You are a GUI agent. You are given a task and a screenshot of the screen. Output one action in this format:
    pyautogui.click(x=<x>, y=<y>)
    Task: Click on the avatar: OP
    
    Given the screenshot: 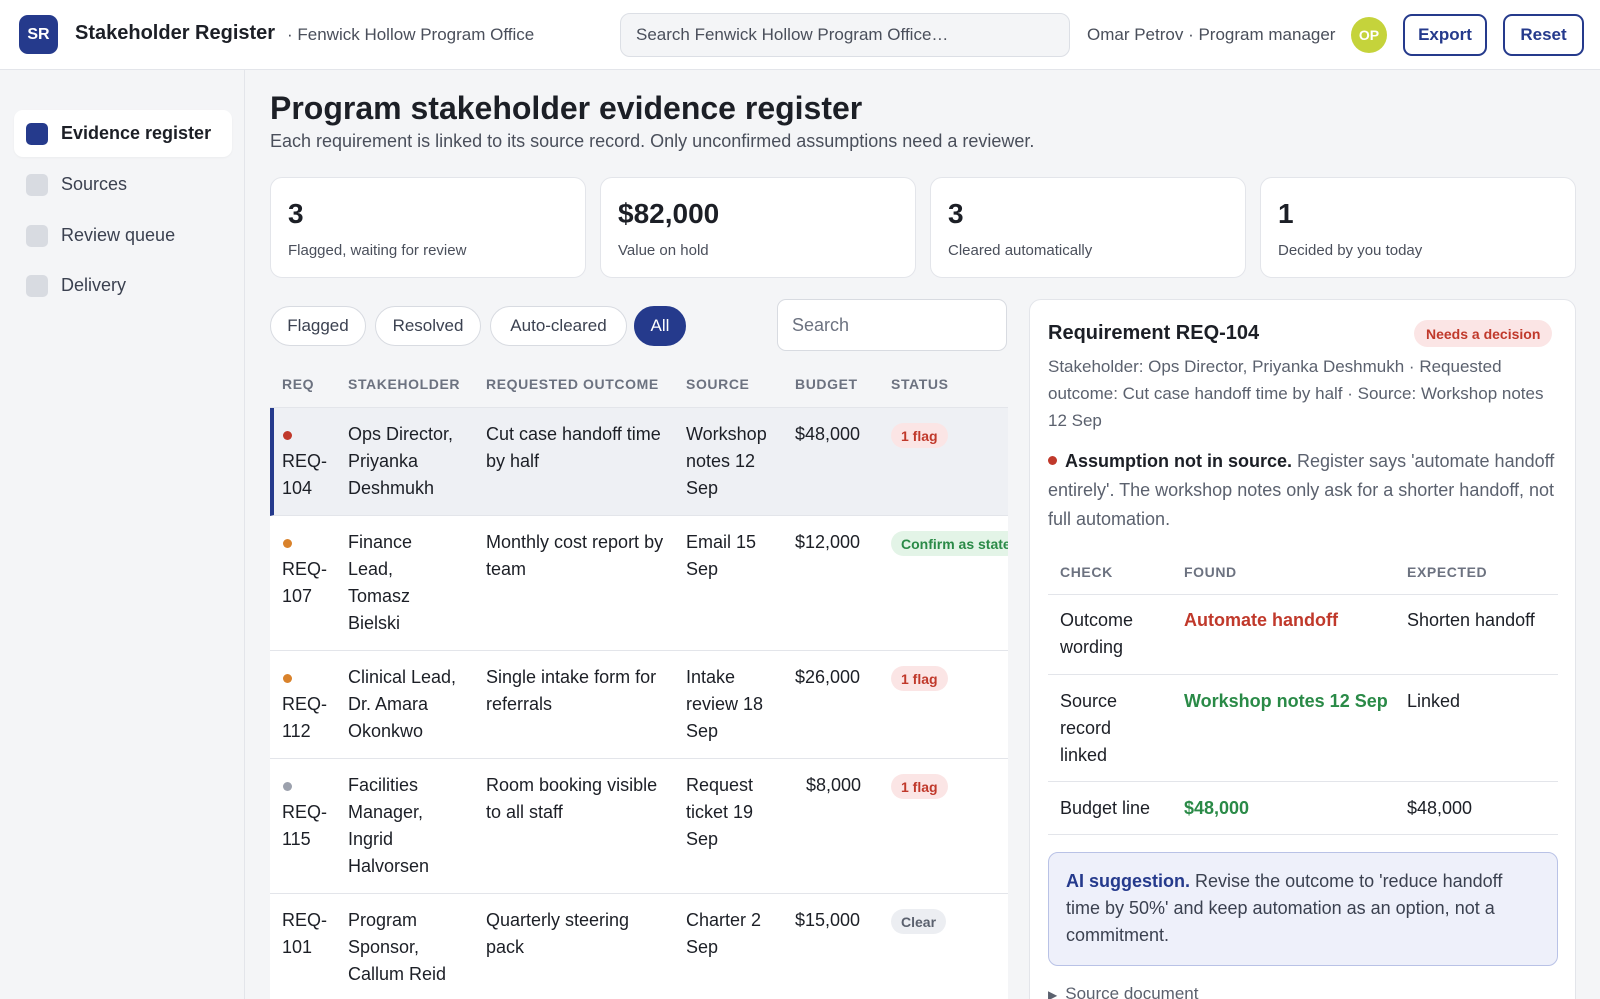 What is the action you would take?
    pyautogui.click(x=1369, y=35)
    